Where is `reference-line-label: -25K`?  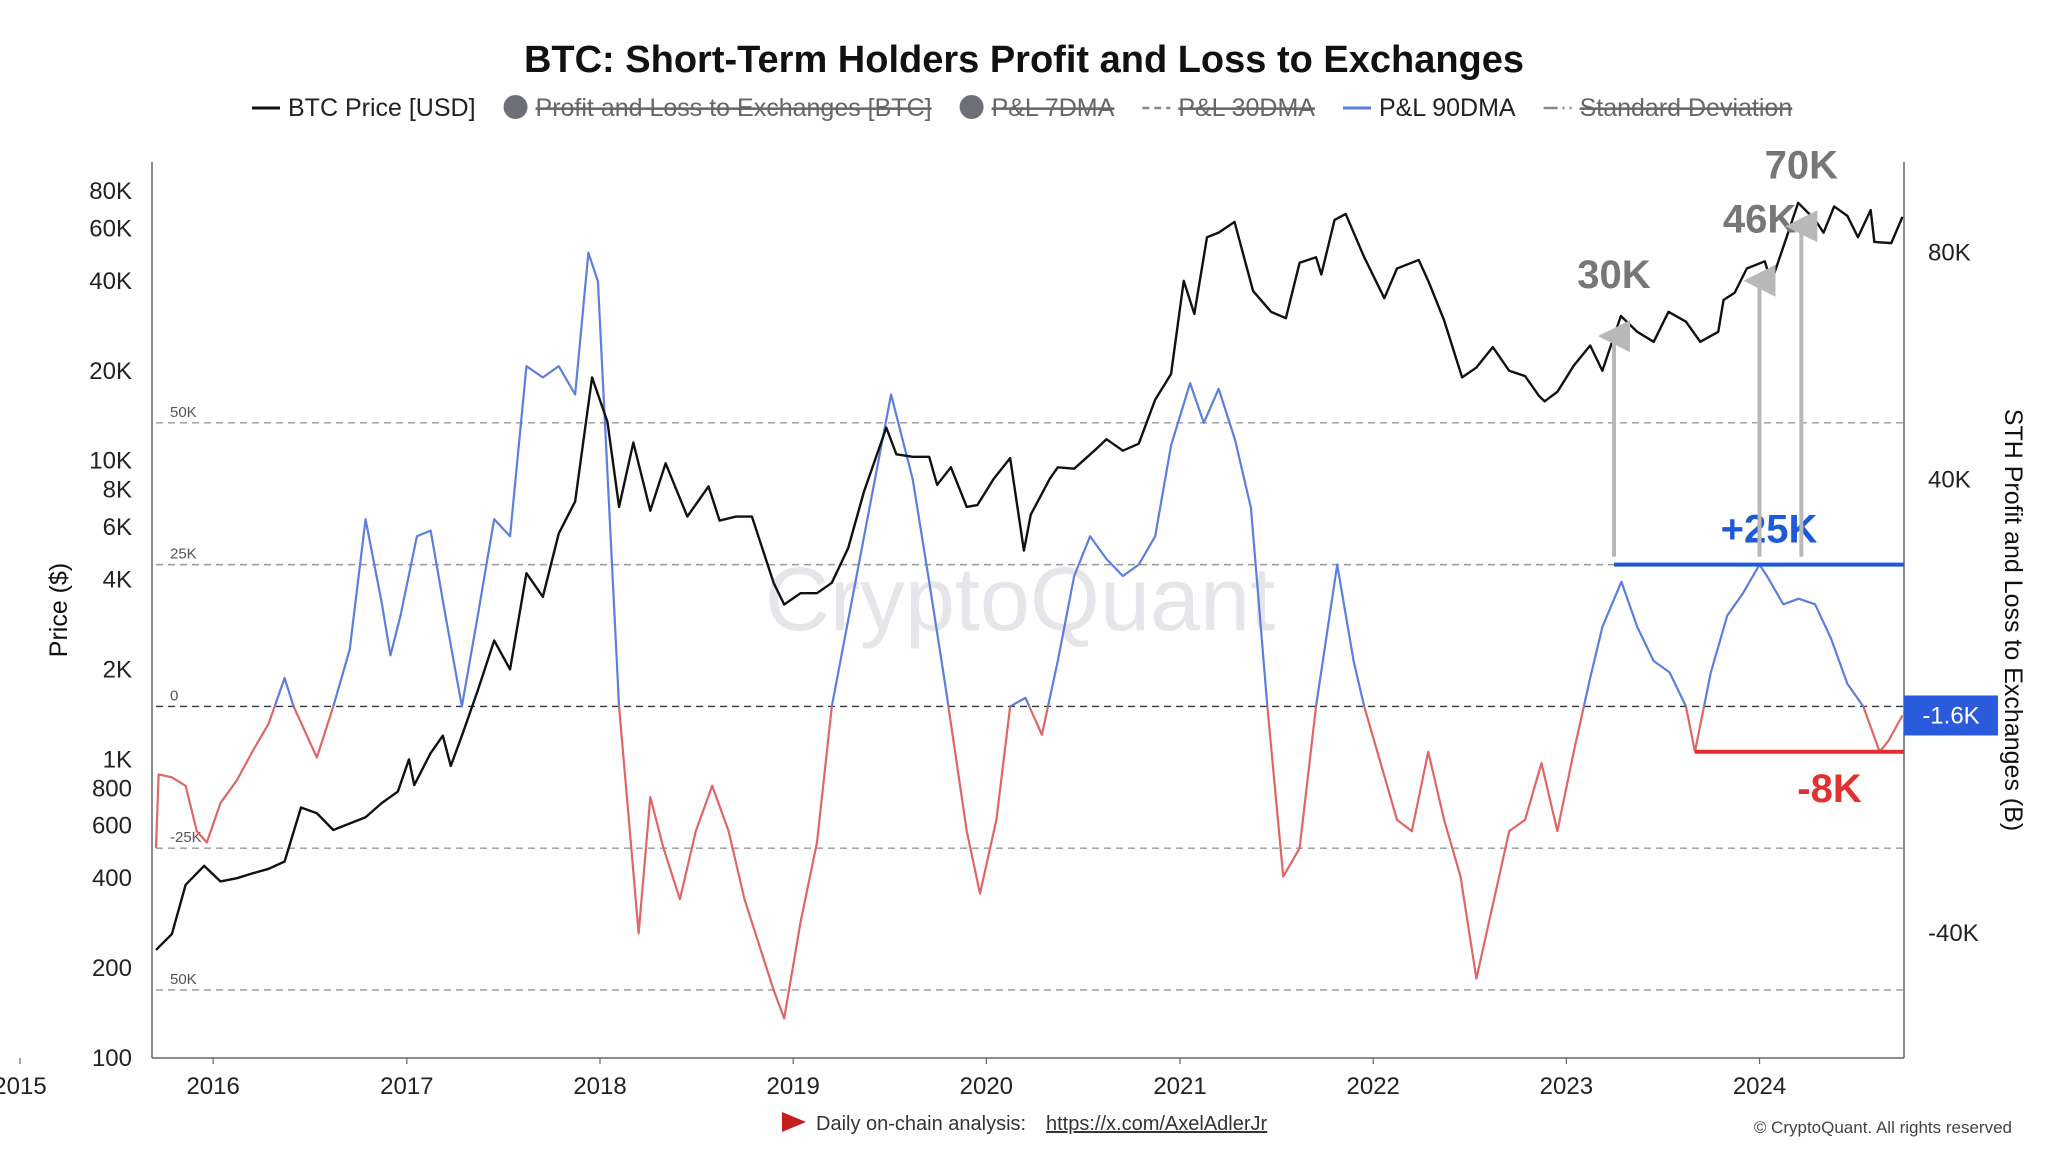
reference-line-label: -25K is located at coordinates (186, 837).